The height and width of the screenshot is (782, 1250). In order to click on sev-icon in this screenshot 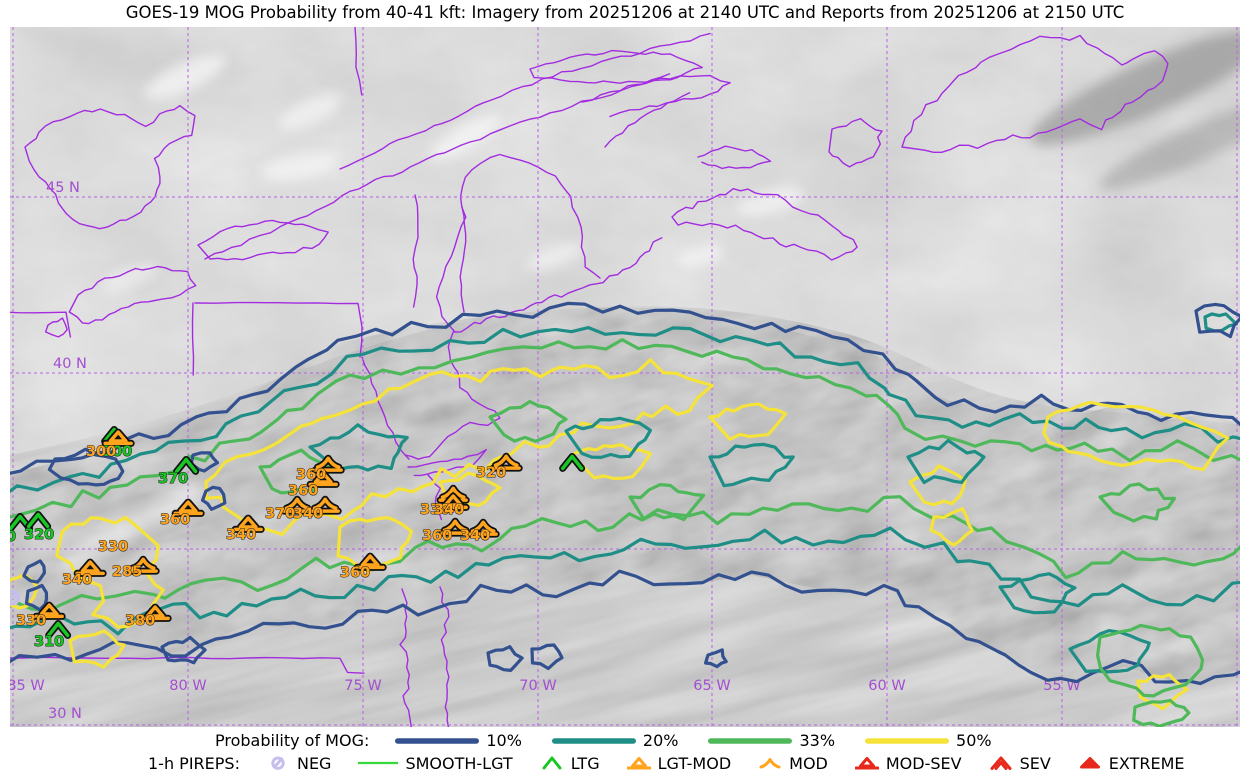, I will do `click(1001, 763)`.